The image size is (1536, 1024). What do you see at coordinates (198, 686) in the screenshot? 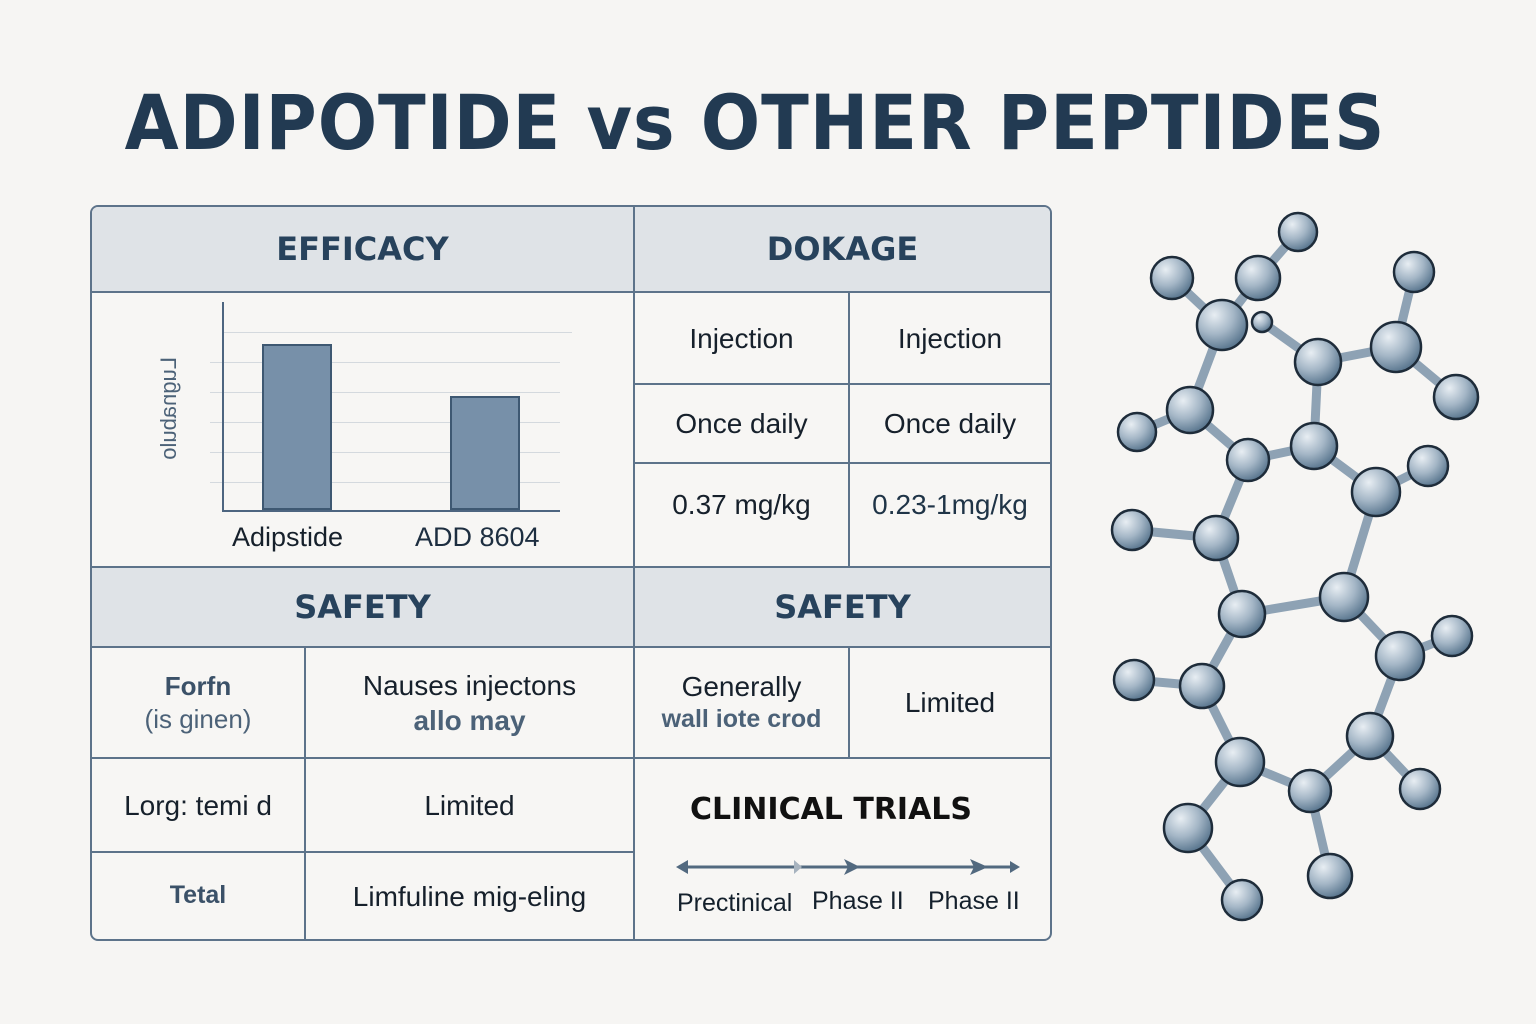
I see `safety-label: Forfn` at bounding box center [198, 686].